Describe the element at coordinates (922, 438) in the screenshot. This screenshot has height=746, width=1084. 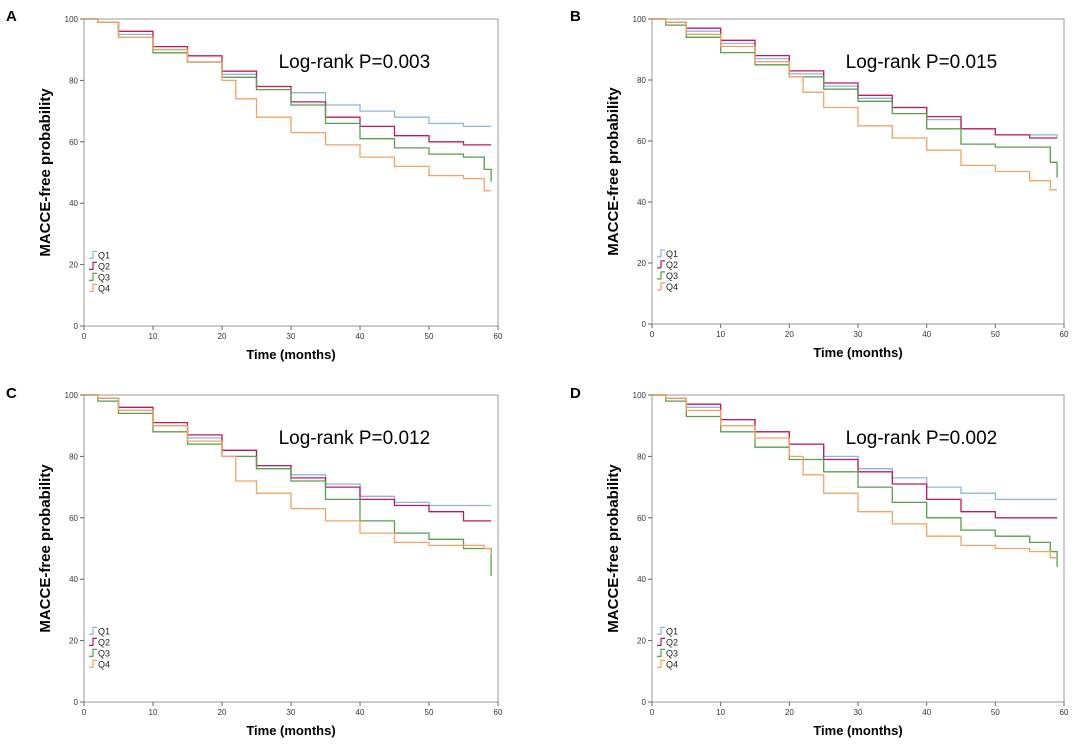
I see `logrank-annotation: Log-rank P=0.002` at that location.